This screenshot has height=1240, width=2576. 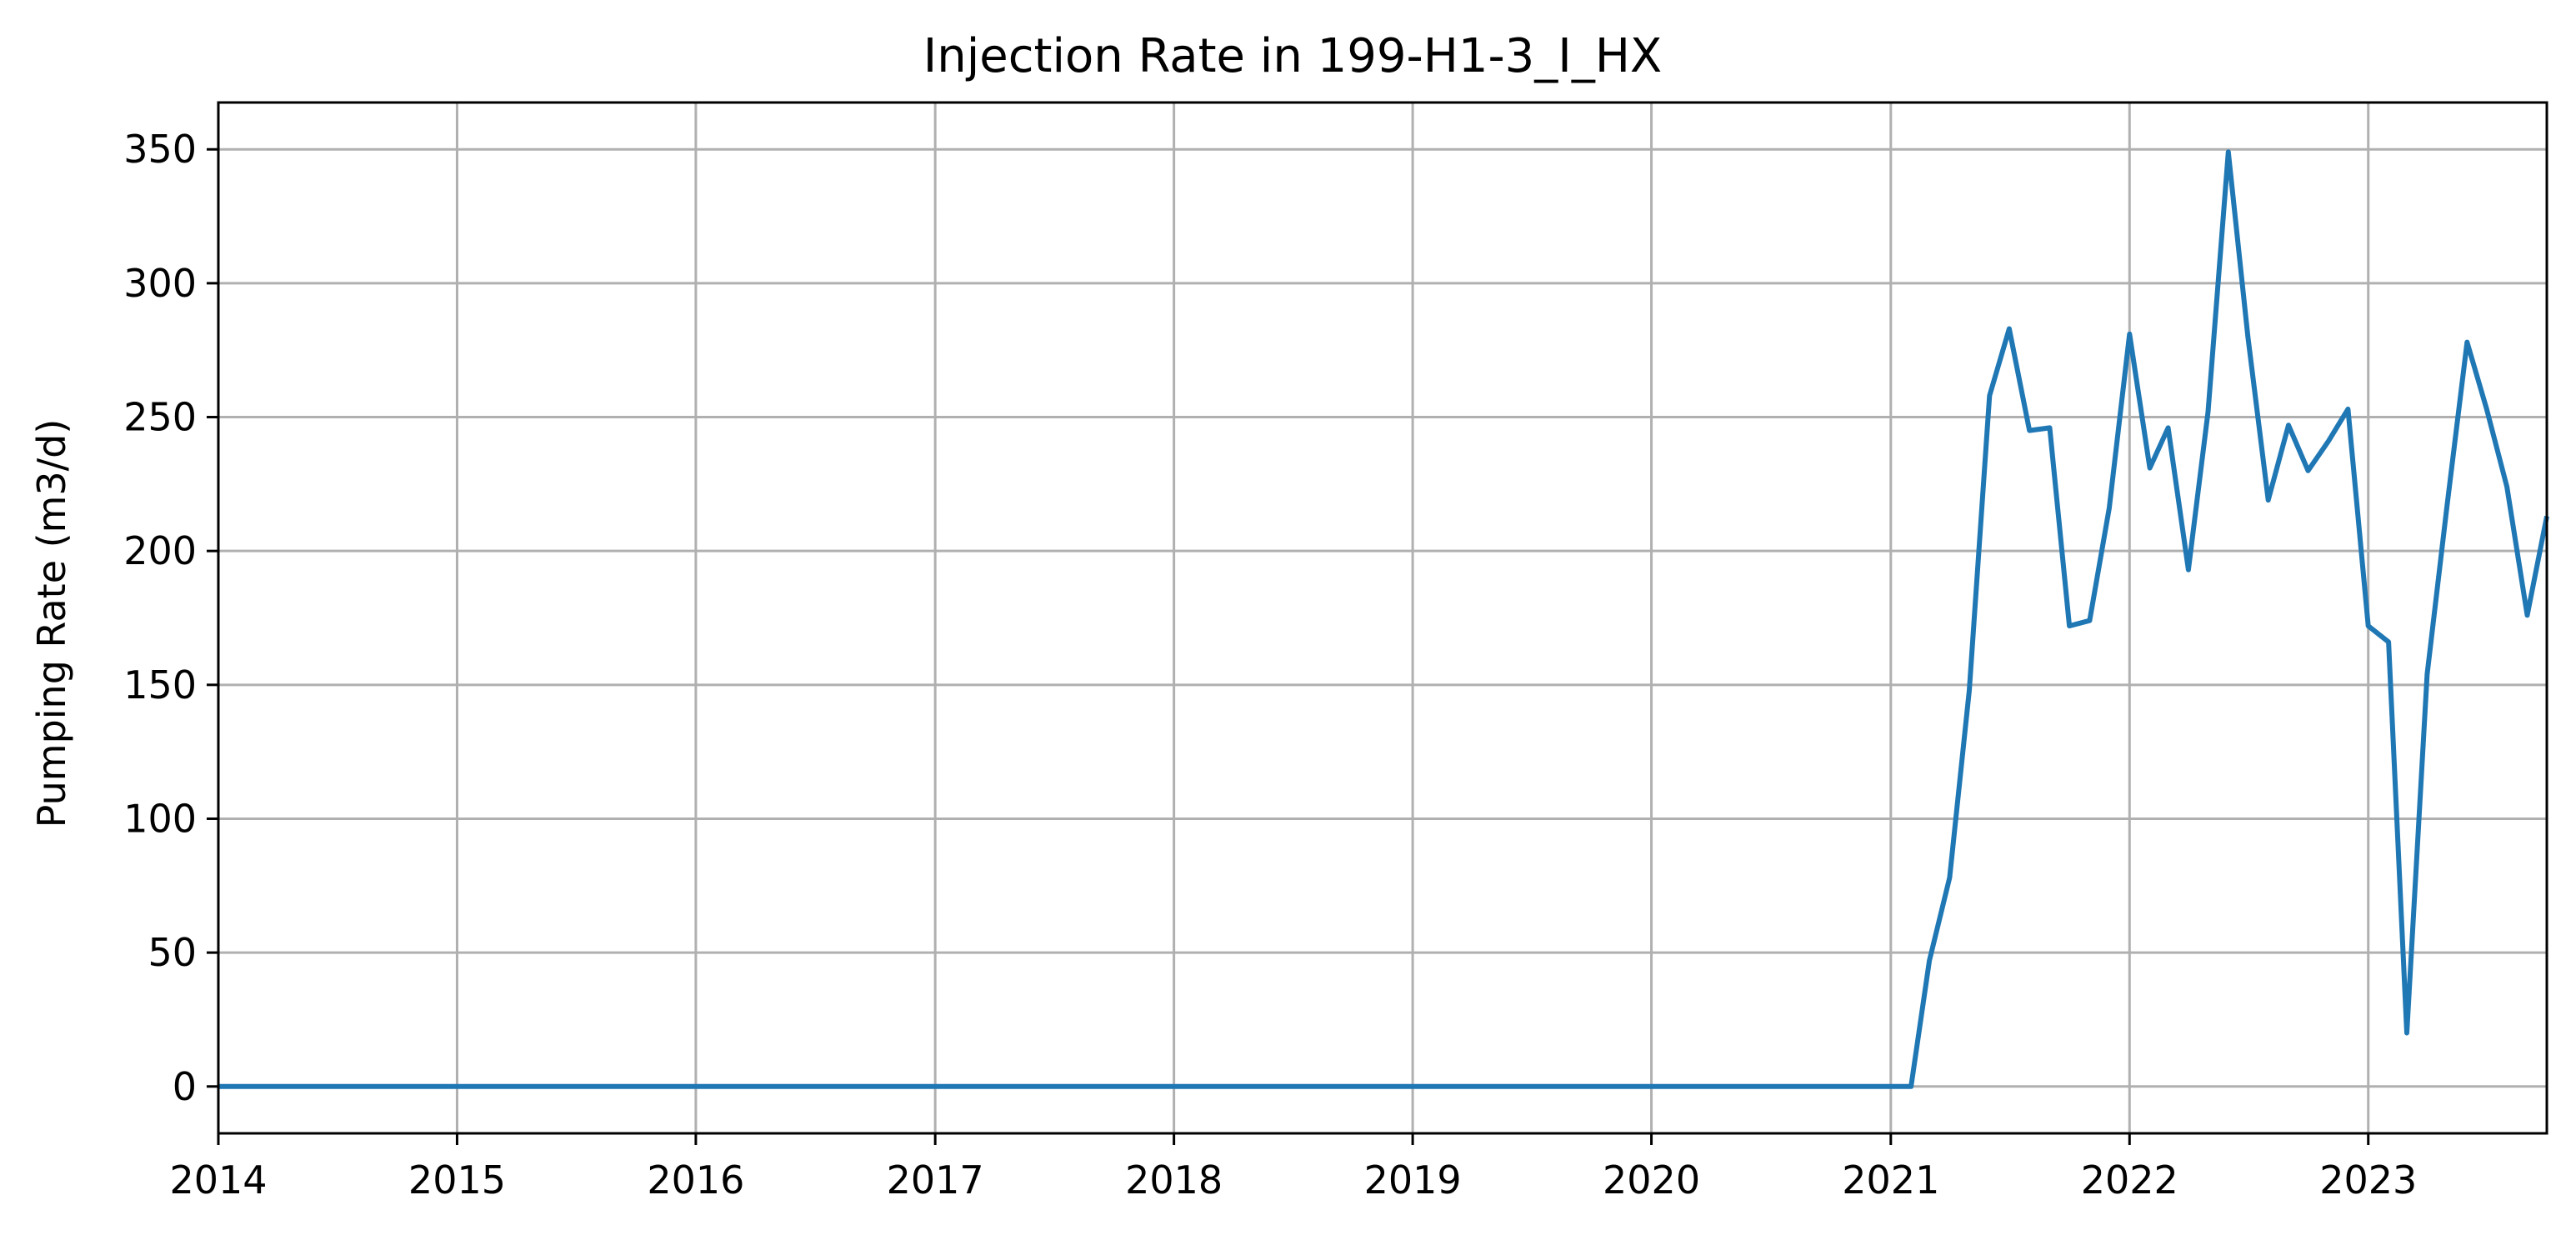 What do you see at coordinates (935, 1180) in the screenshot?
I see `x-tick-label: 2017` at bounding box center [935, 1180].